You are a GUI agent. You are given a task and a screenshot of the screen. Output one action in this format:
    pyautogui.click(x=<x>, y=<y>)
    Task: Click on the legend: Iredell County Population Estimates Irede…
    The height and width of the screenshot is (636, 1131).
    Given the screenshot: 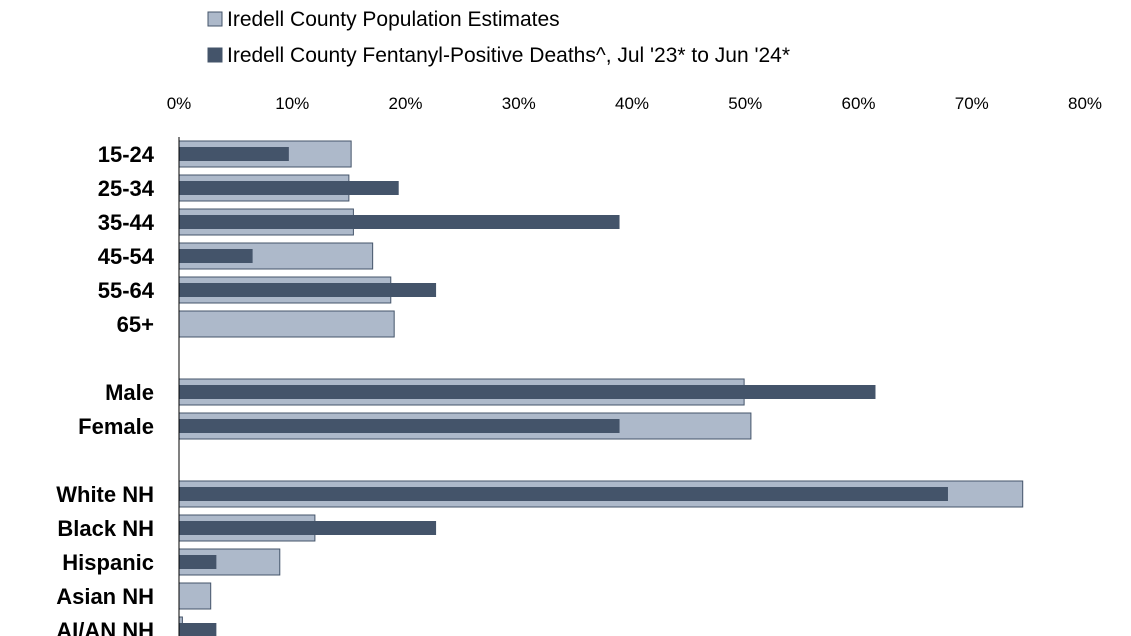 What is the action you would take?
    pyautogui.click(x=498, y=37)
    